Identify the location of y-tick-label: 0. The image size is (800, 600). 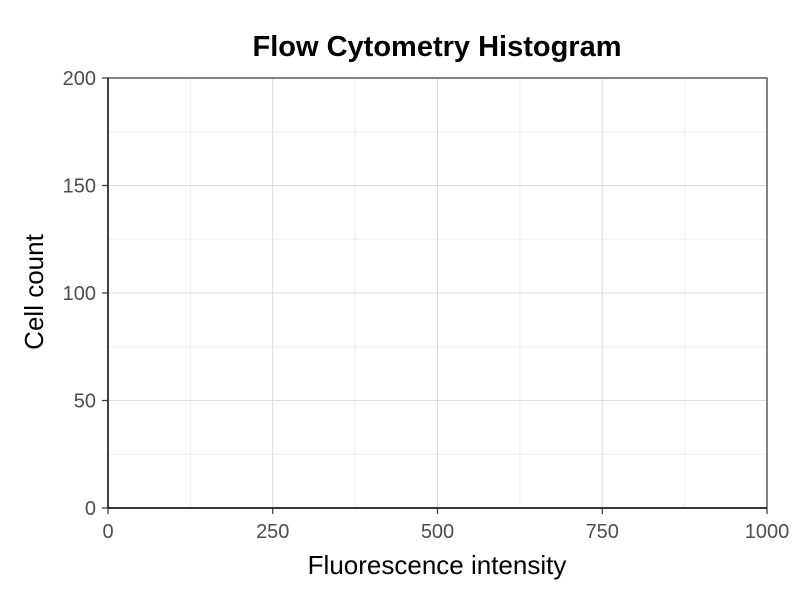
(90, 509).